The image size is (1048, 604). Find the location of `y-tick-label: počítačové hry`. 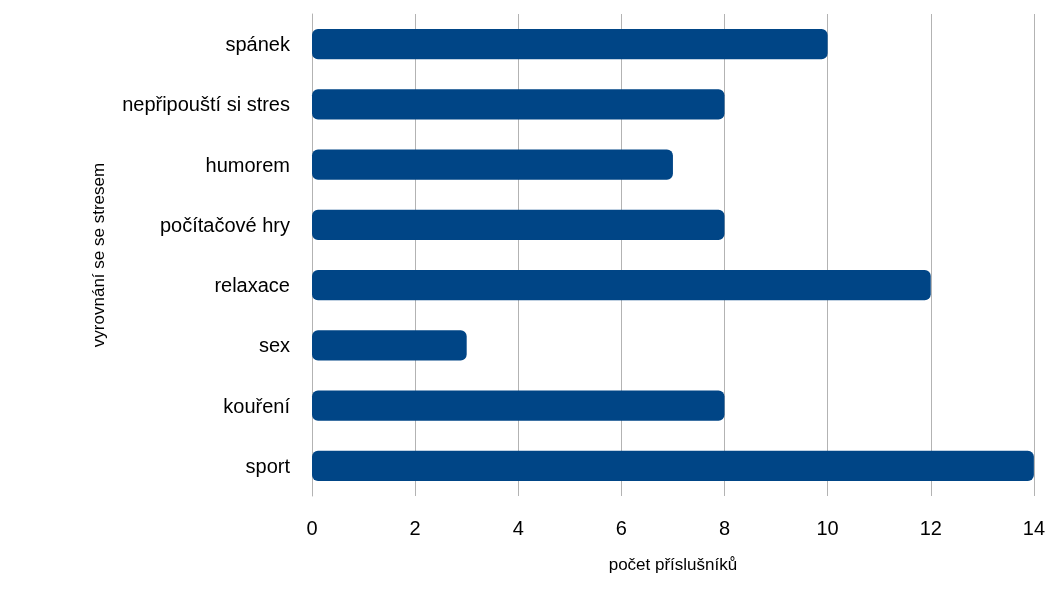

y-tick-label: počítačové hry is located at coordinates (224, 224).